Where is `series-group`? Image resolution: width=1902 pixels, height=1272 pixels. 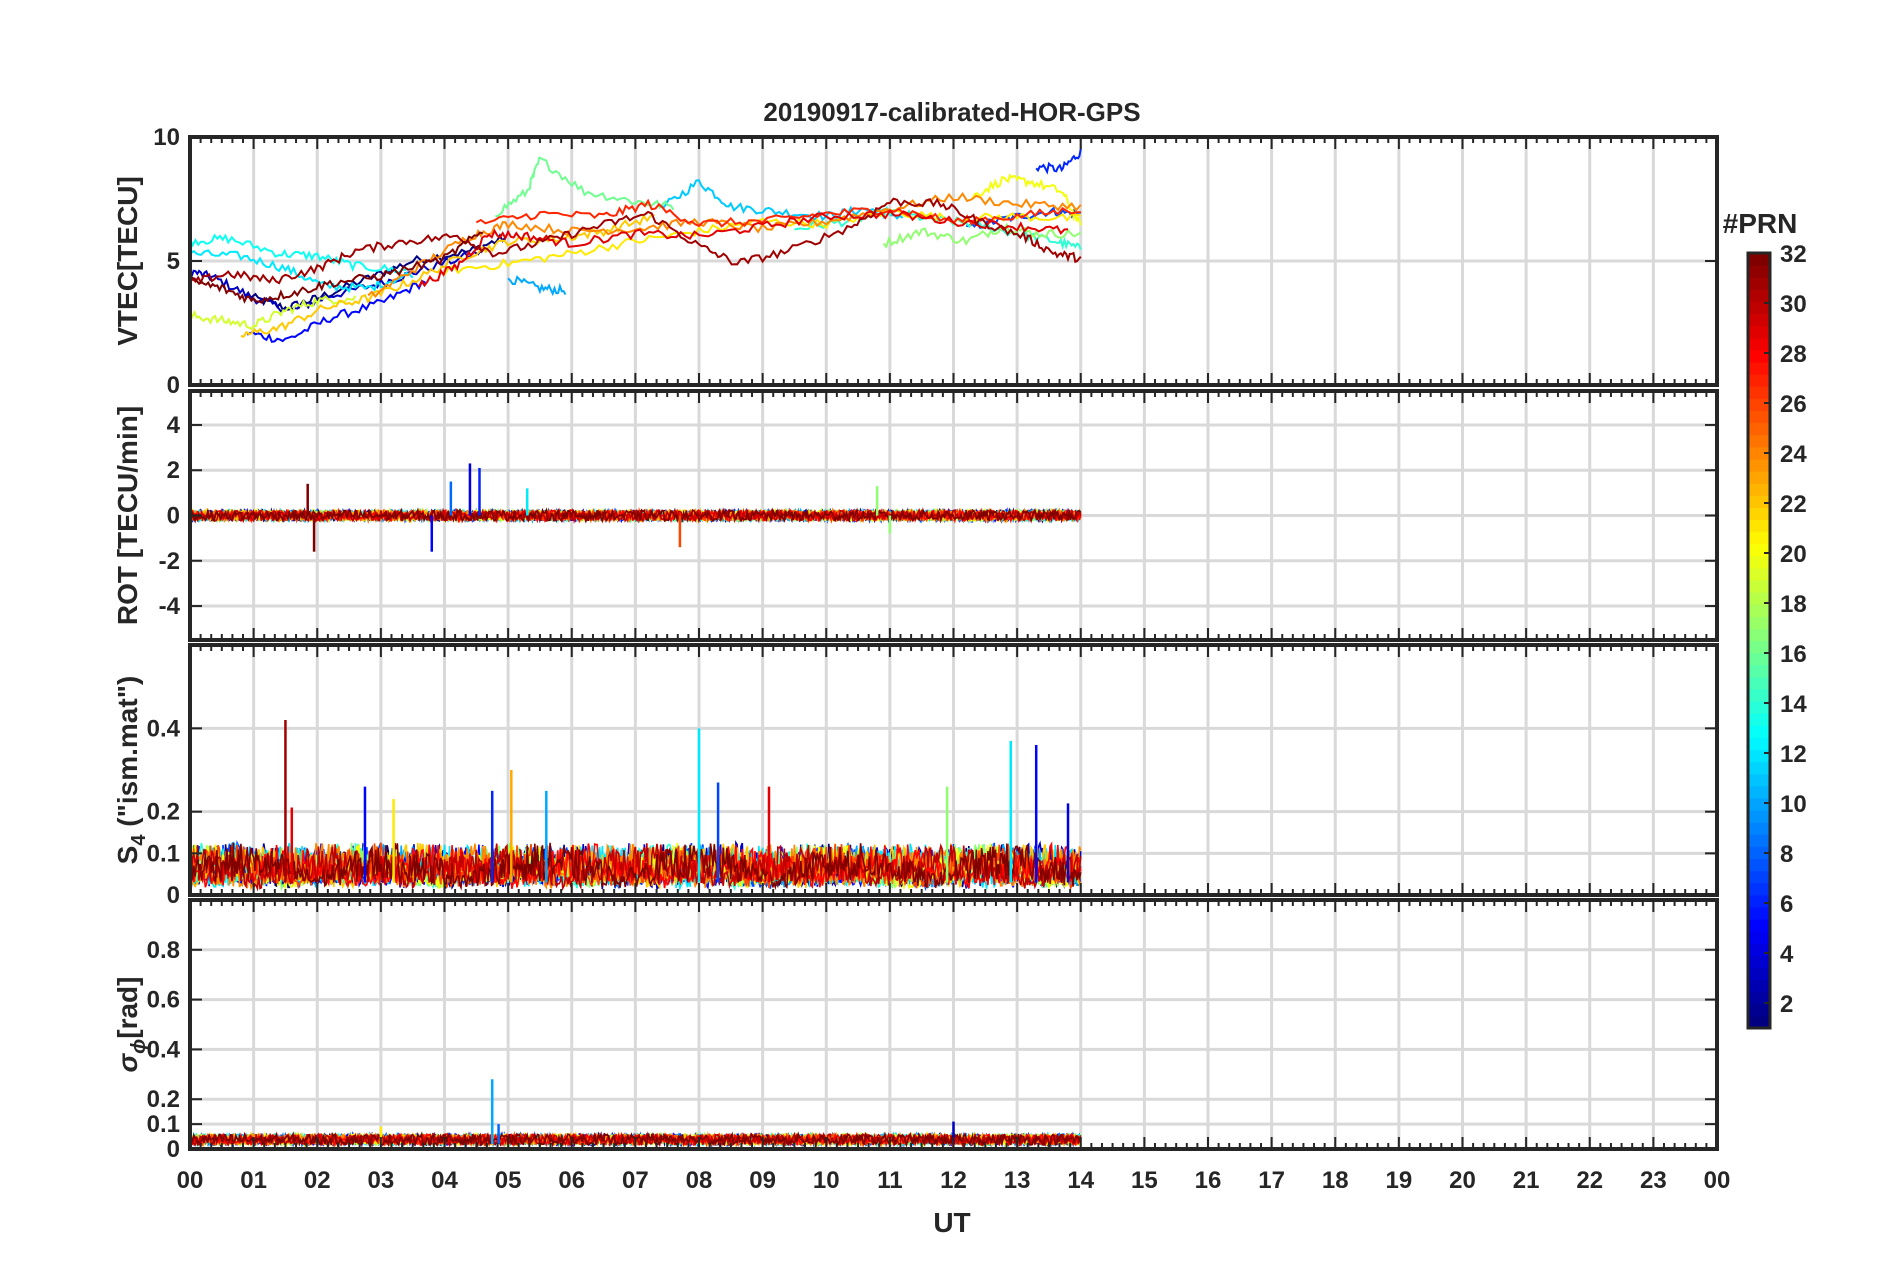 series-group is located at coordinates (636, 806).